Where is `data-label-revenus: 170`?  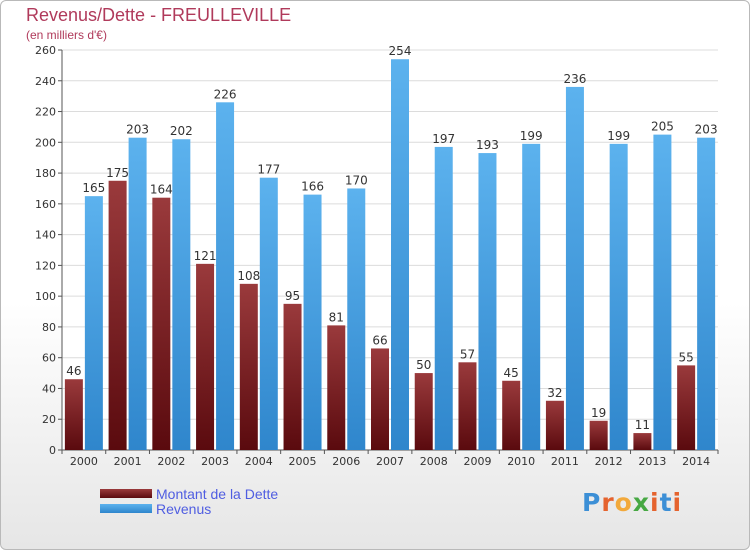 data-label-revenus: 170 is located at coordinates (356, 180).